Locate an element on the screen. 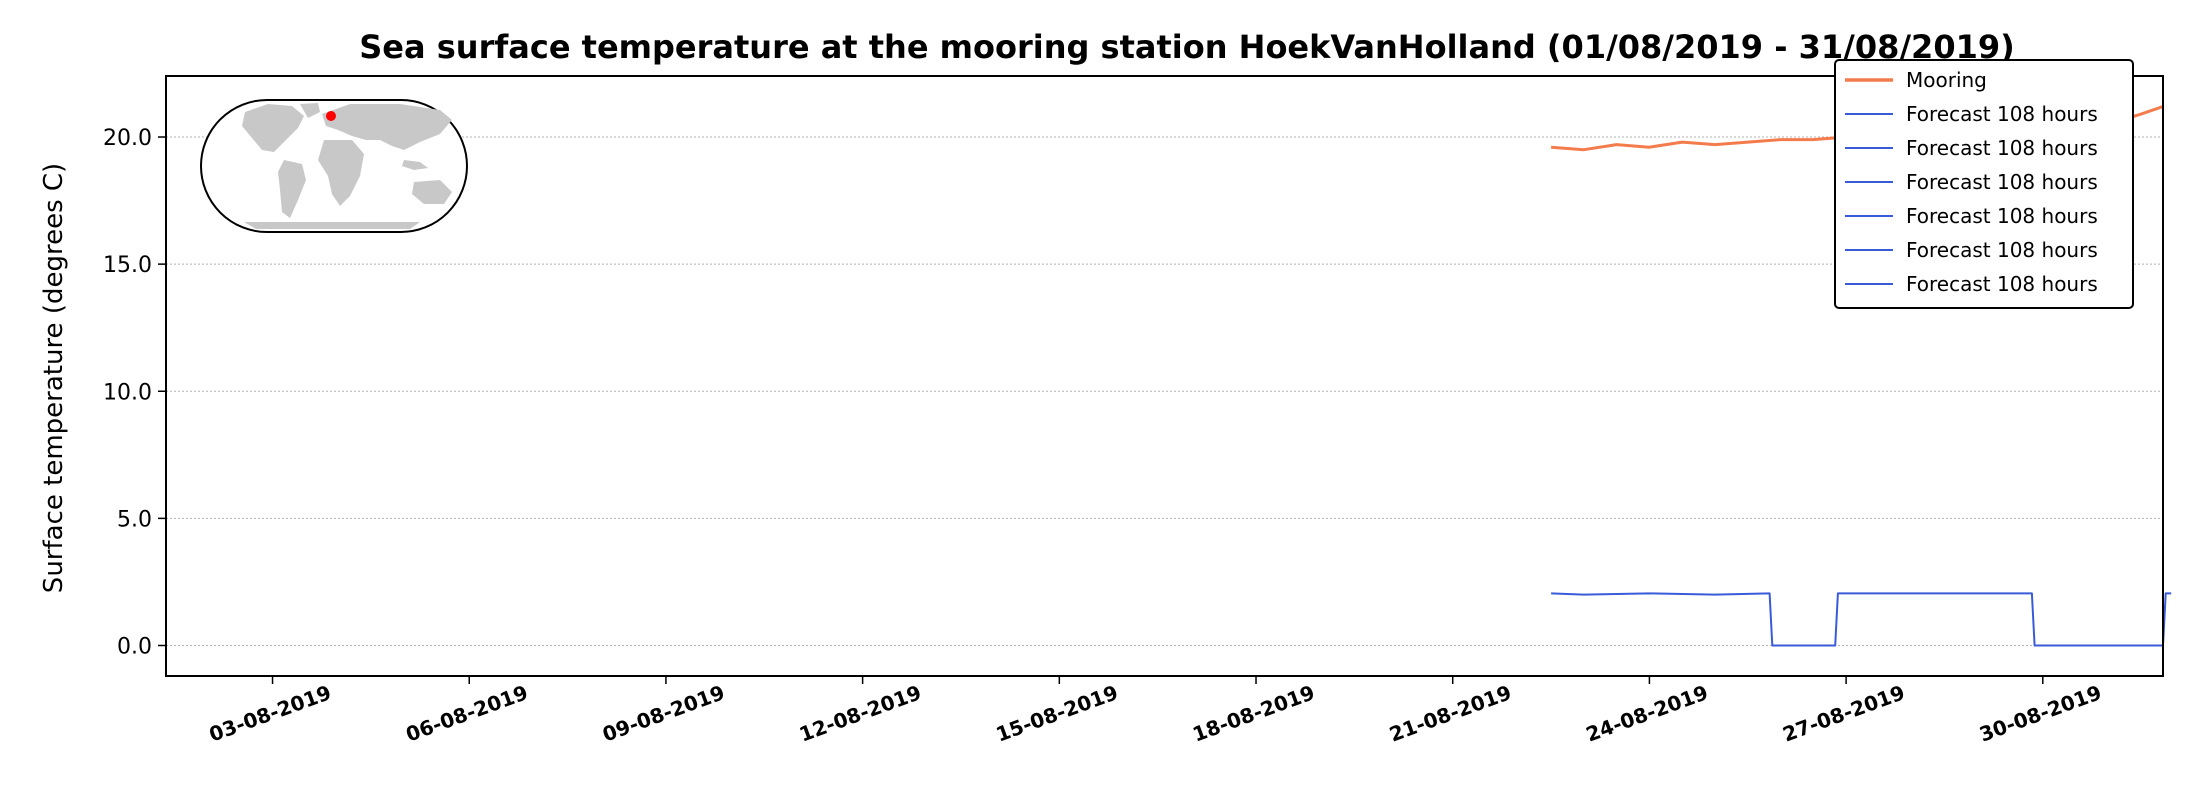 The height and width of the screenshot is (800, 2200). x-tick-label: 15-08-2019 is located at coordinates (1057, 713).